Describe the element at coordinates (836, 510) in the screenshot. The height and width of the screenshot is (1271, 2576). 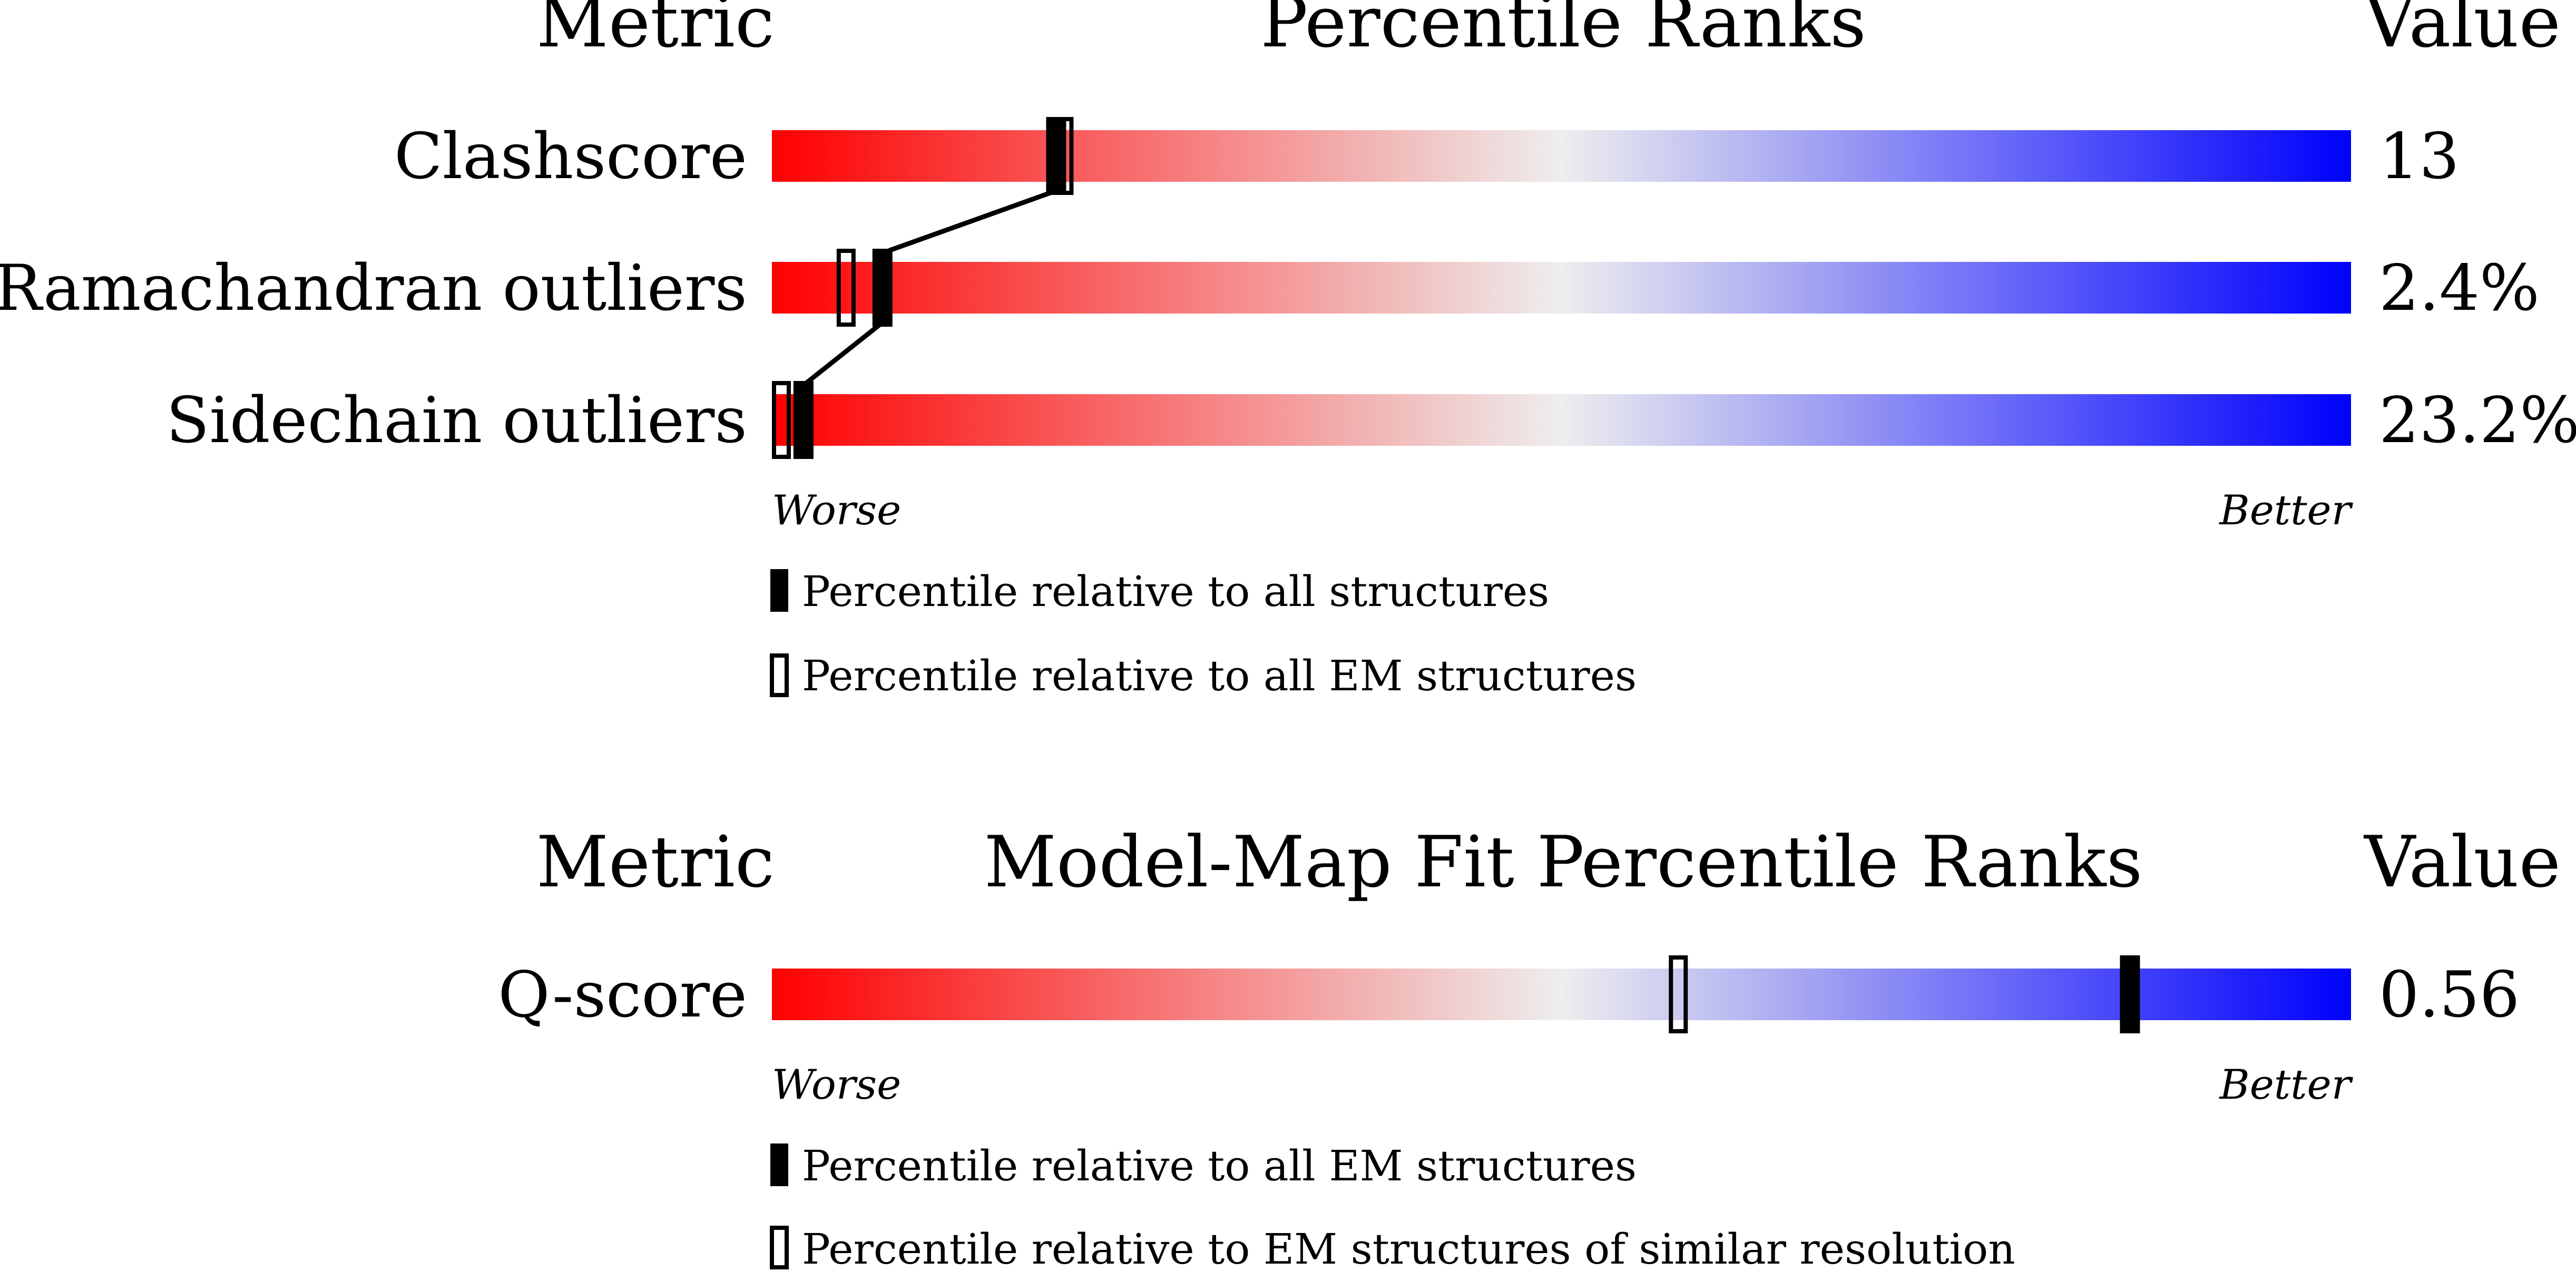
I see `top-worse-label: Worse` at that location.